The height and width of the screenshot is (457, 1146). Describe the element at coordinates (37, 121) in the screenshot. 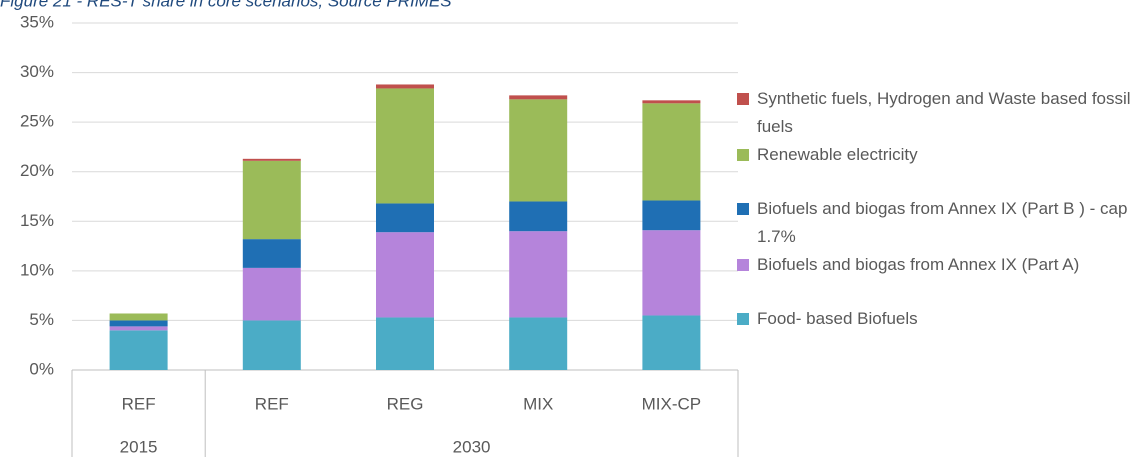

I see `y-tick-label: 25%` at that location.